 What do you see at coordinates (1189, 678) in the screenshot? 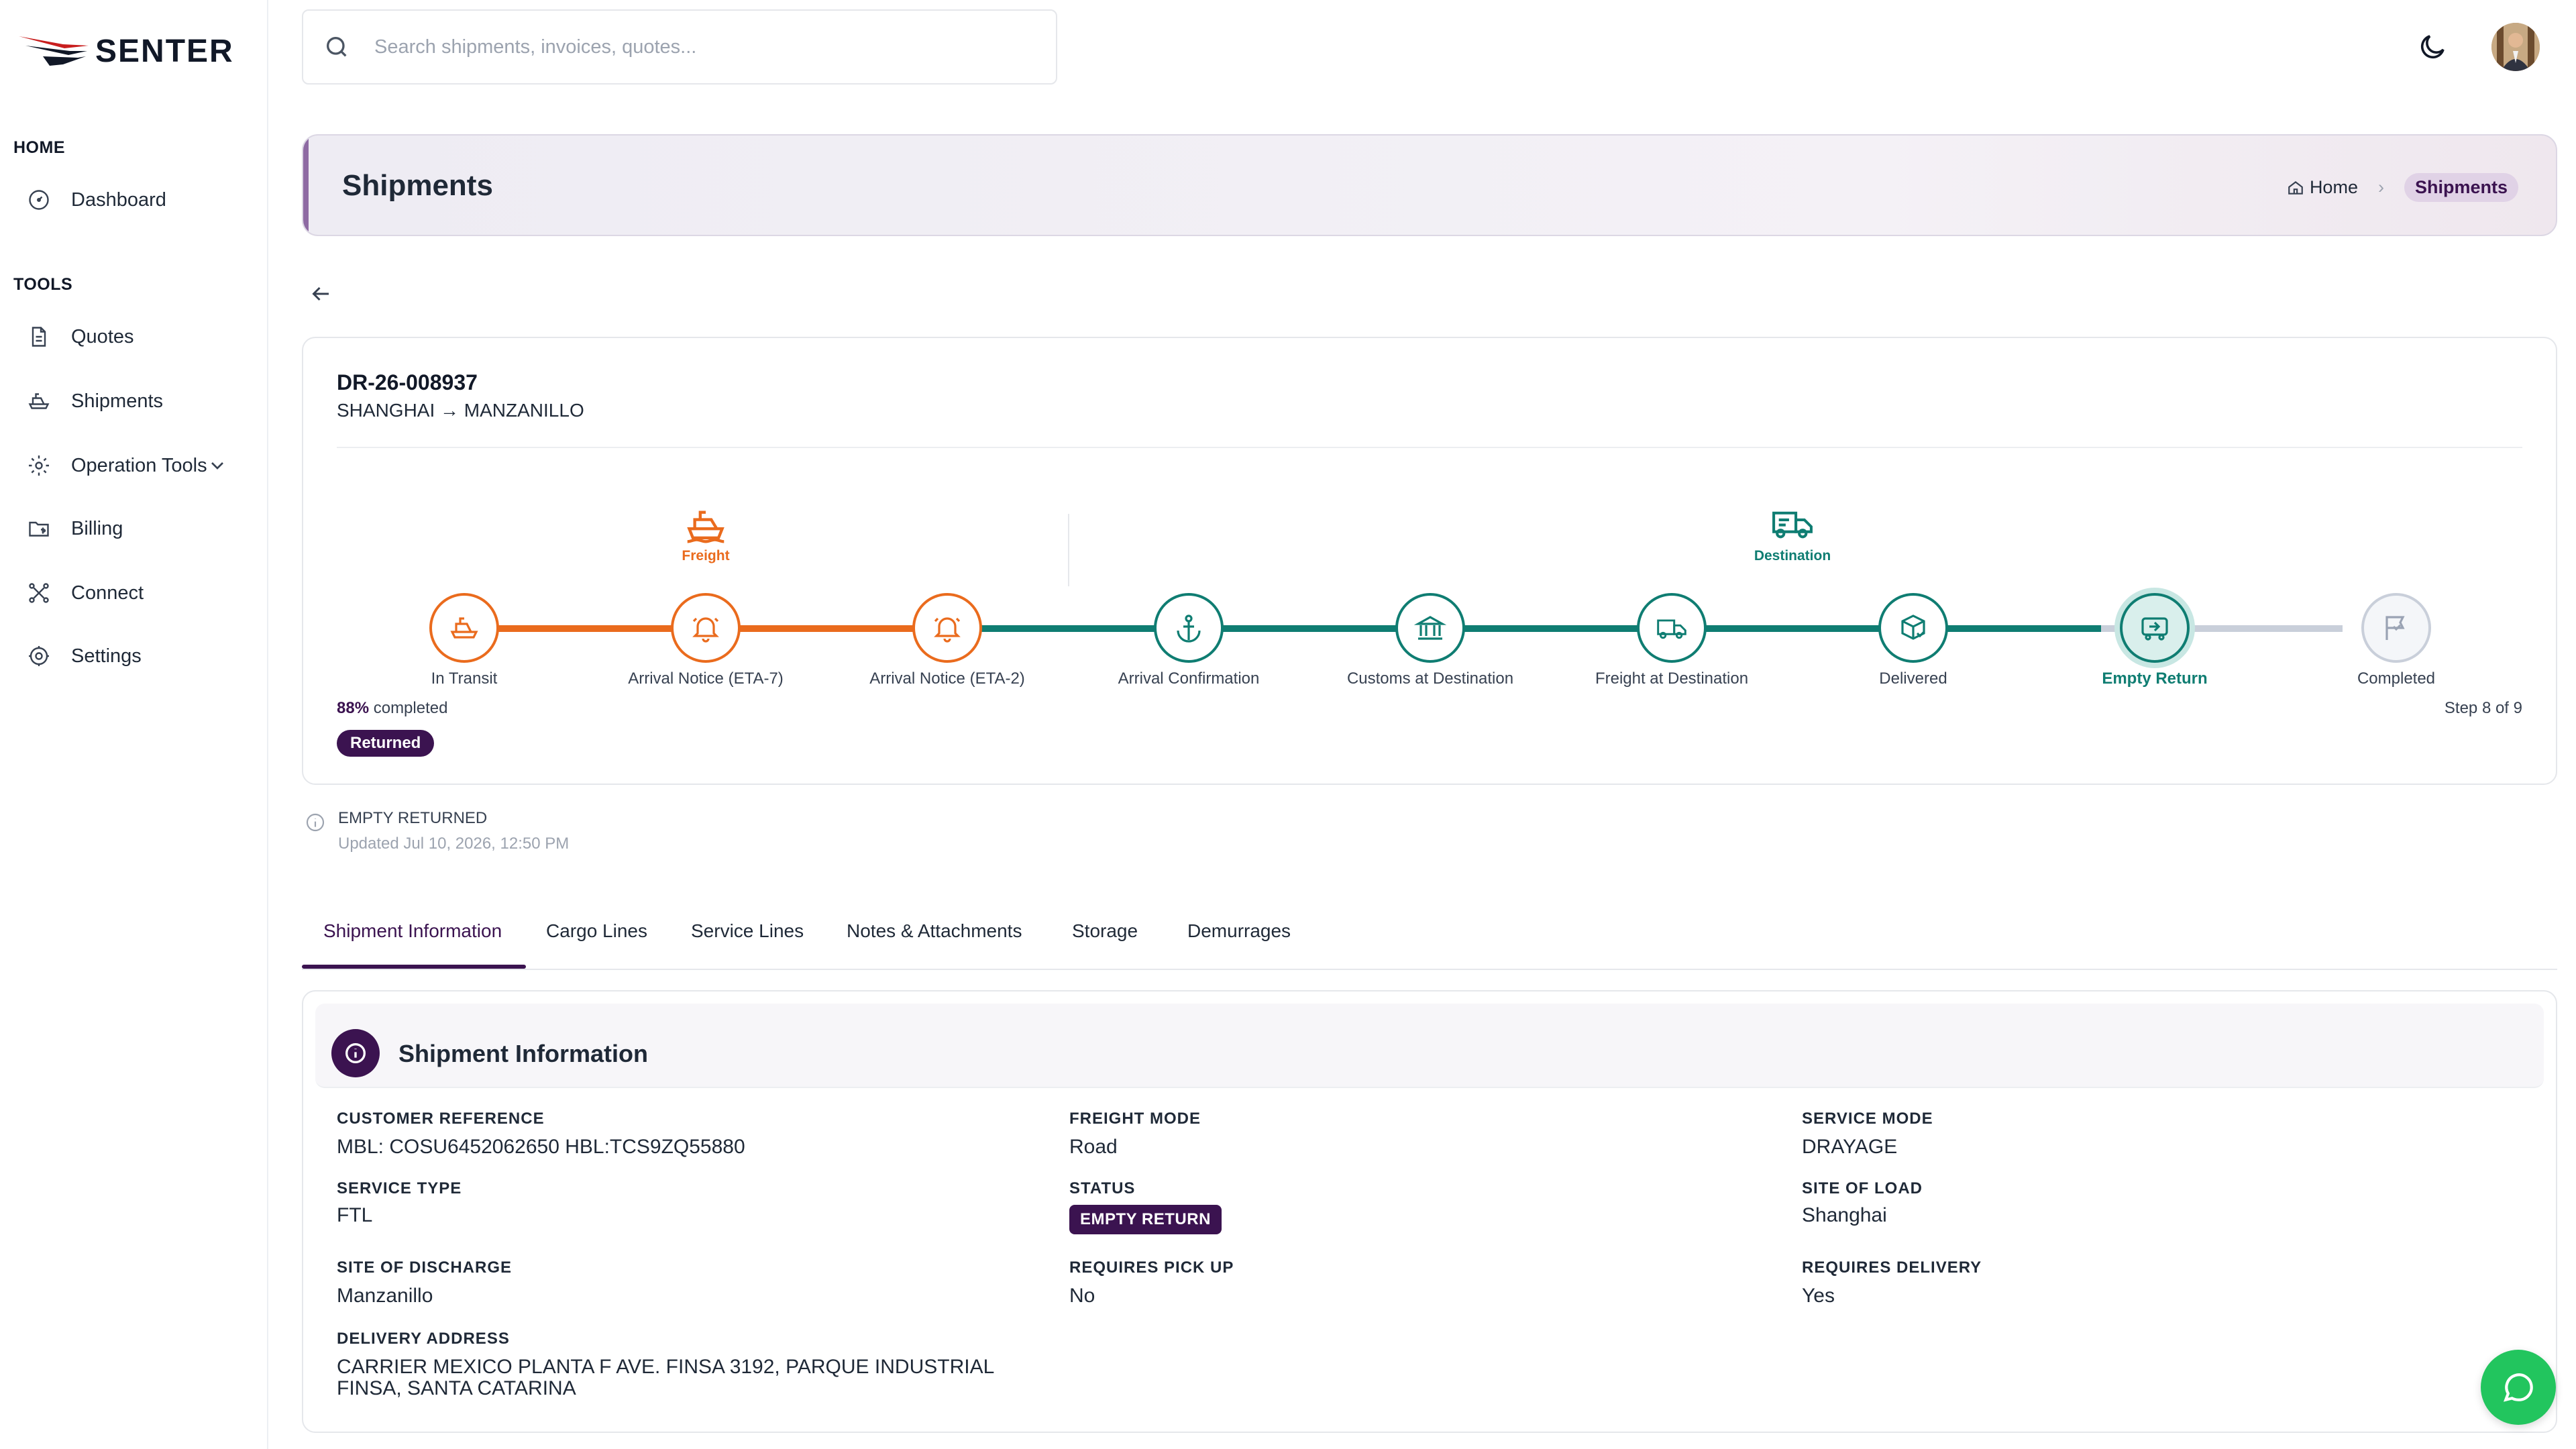
I see `step-label: Arrival Confirmation` at bounding box center [1189, 678].